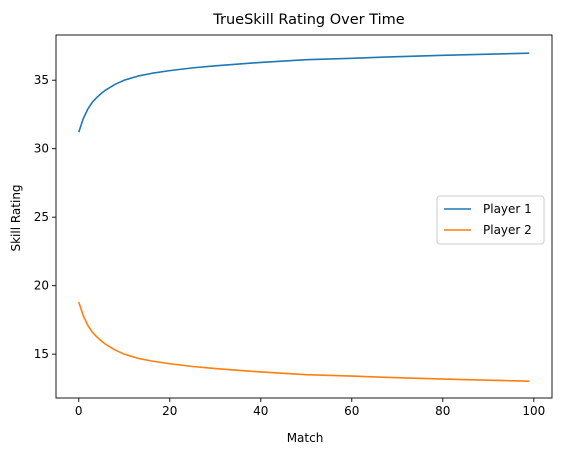 This screenshot has width=562, height=455. Describe the element at coordinates (41, 80) in the screenshot. I see `y-tick-label: 35` at that location.